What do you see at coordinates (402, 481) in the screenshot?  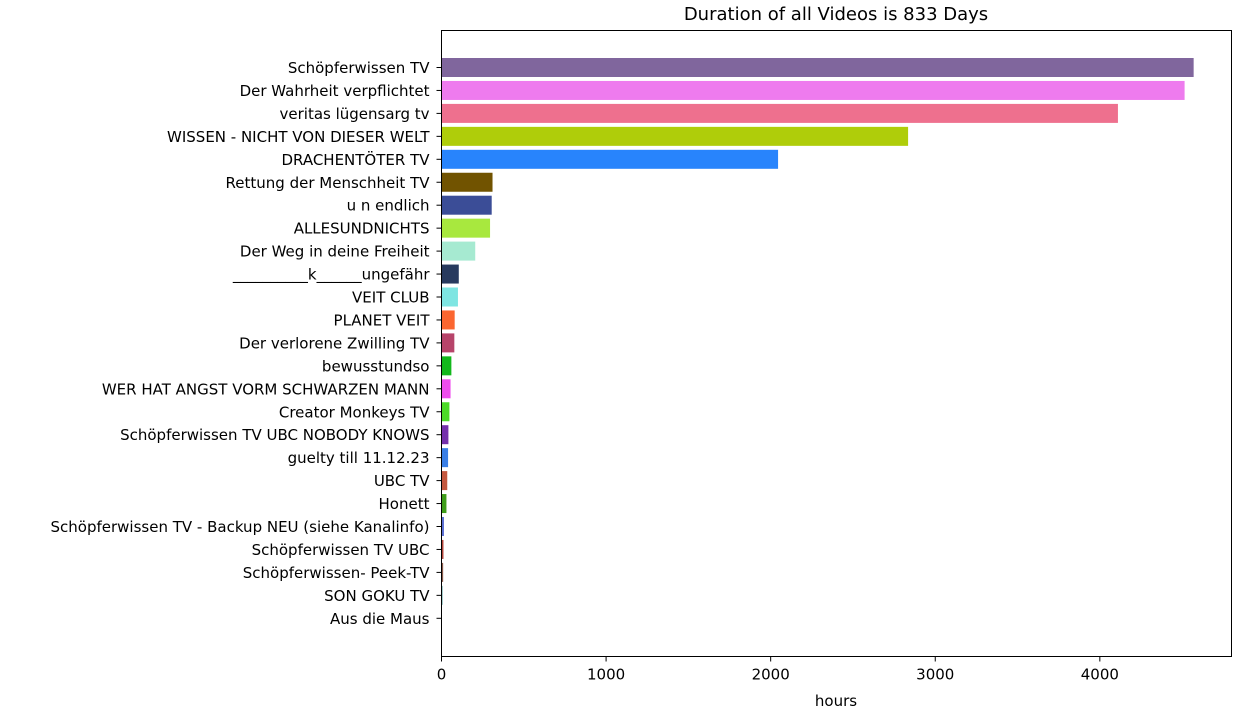 I see `category-label: UBC TV` at bounding box center [402, 481].